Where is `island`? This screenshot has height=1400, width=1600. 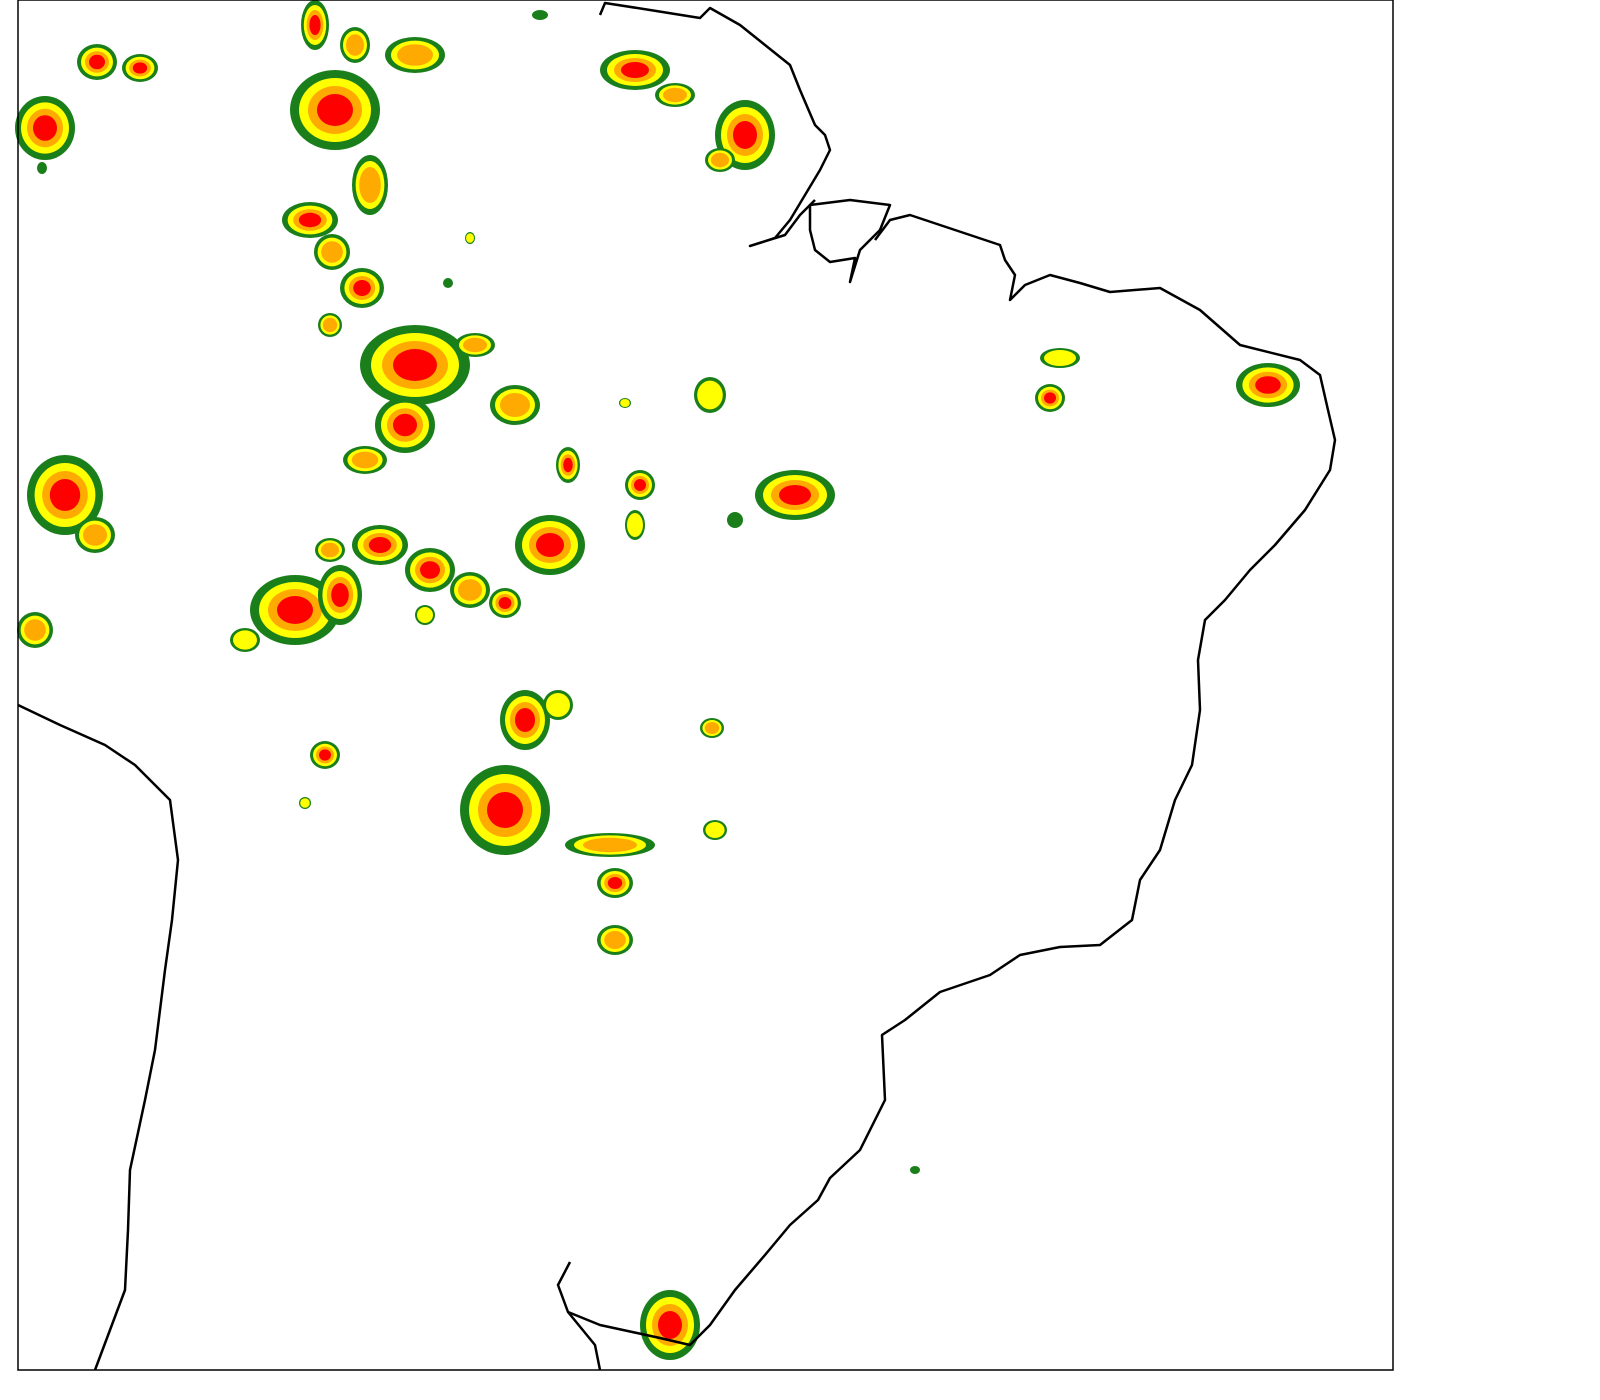
island is located at coordinates (850, 241).